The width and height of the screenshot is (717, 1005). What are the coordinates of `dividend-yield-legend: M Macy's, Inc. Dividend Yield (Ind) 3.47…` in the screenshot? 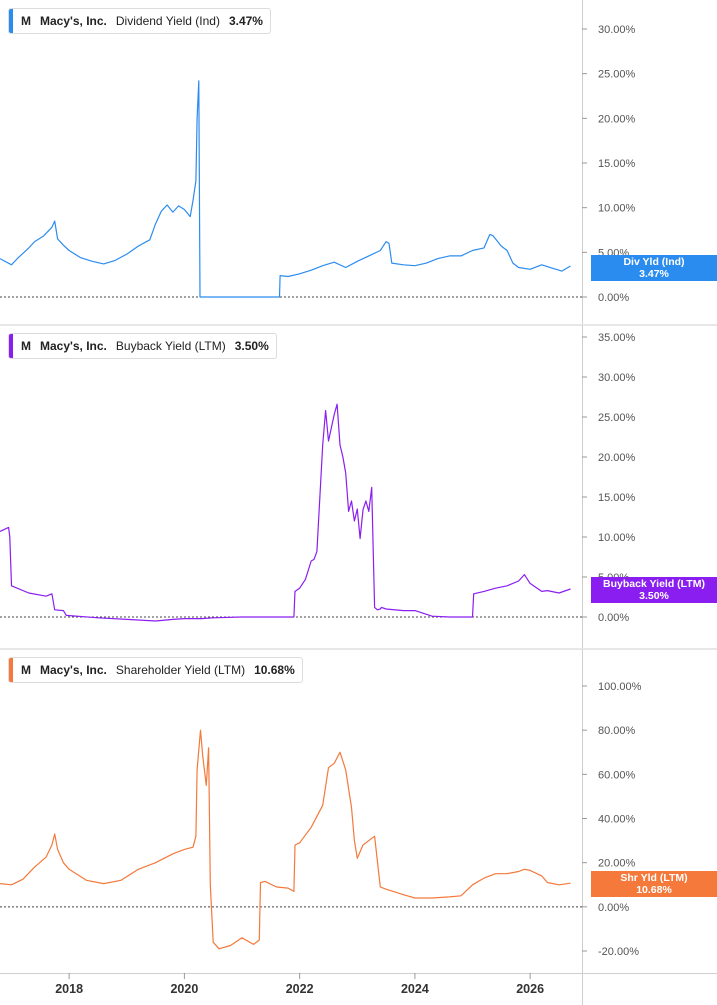 It's located at (139, 21).